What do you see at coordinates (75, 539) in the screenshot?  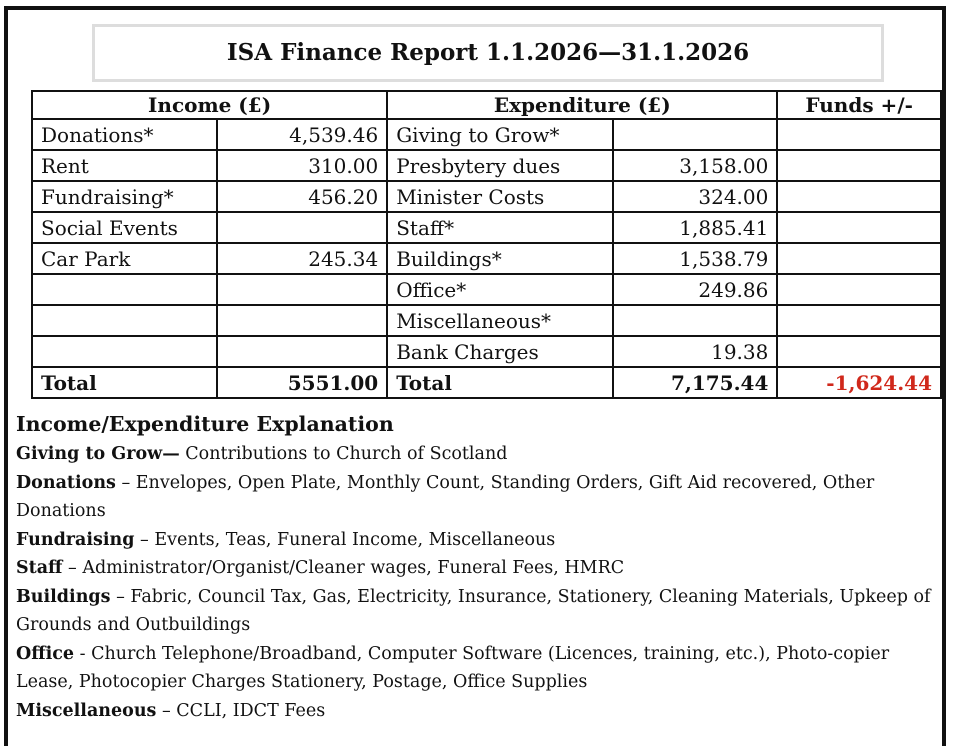 I see `explanation-term: Fundraising` at bounding box center [75, 539].